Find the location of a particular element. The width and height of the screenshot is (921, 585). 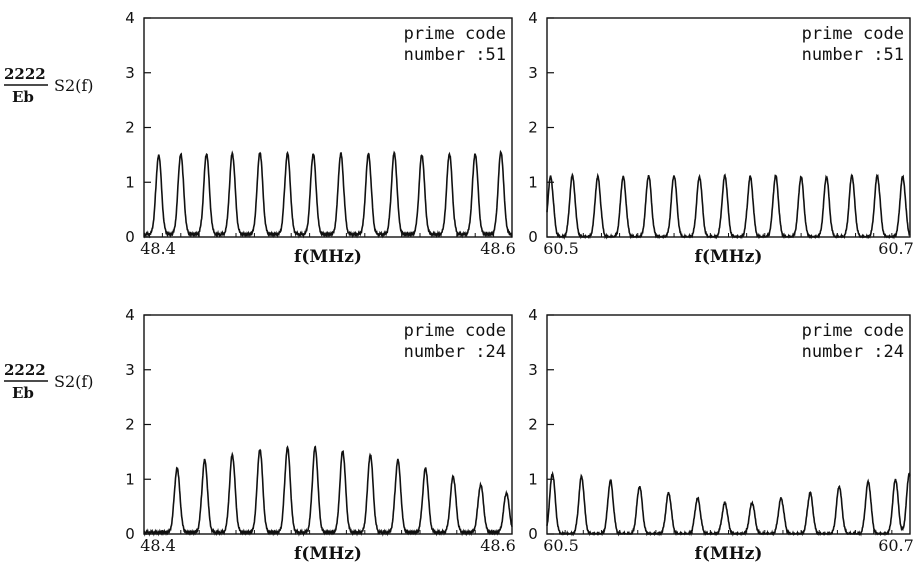

y-axis-label-top: 2222 Eb S2(f) is located at coordinates (49, 85).